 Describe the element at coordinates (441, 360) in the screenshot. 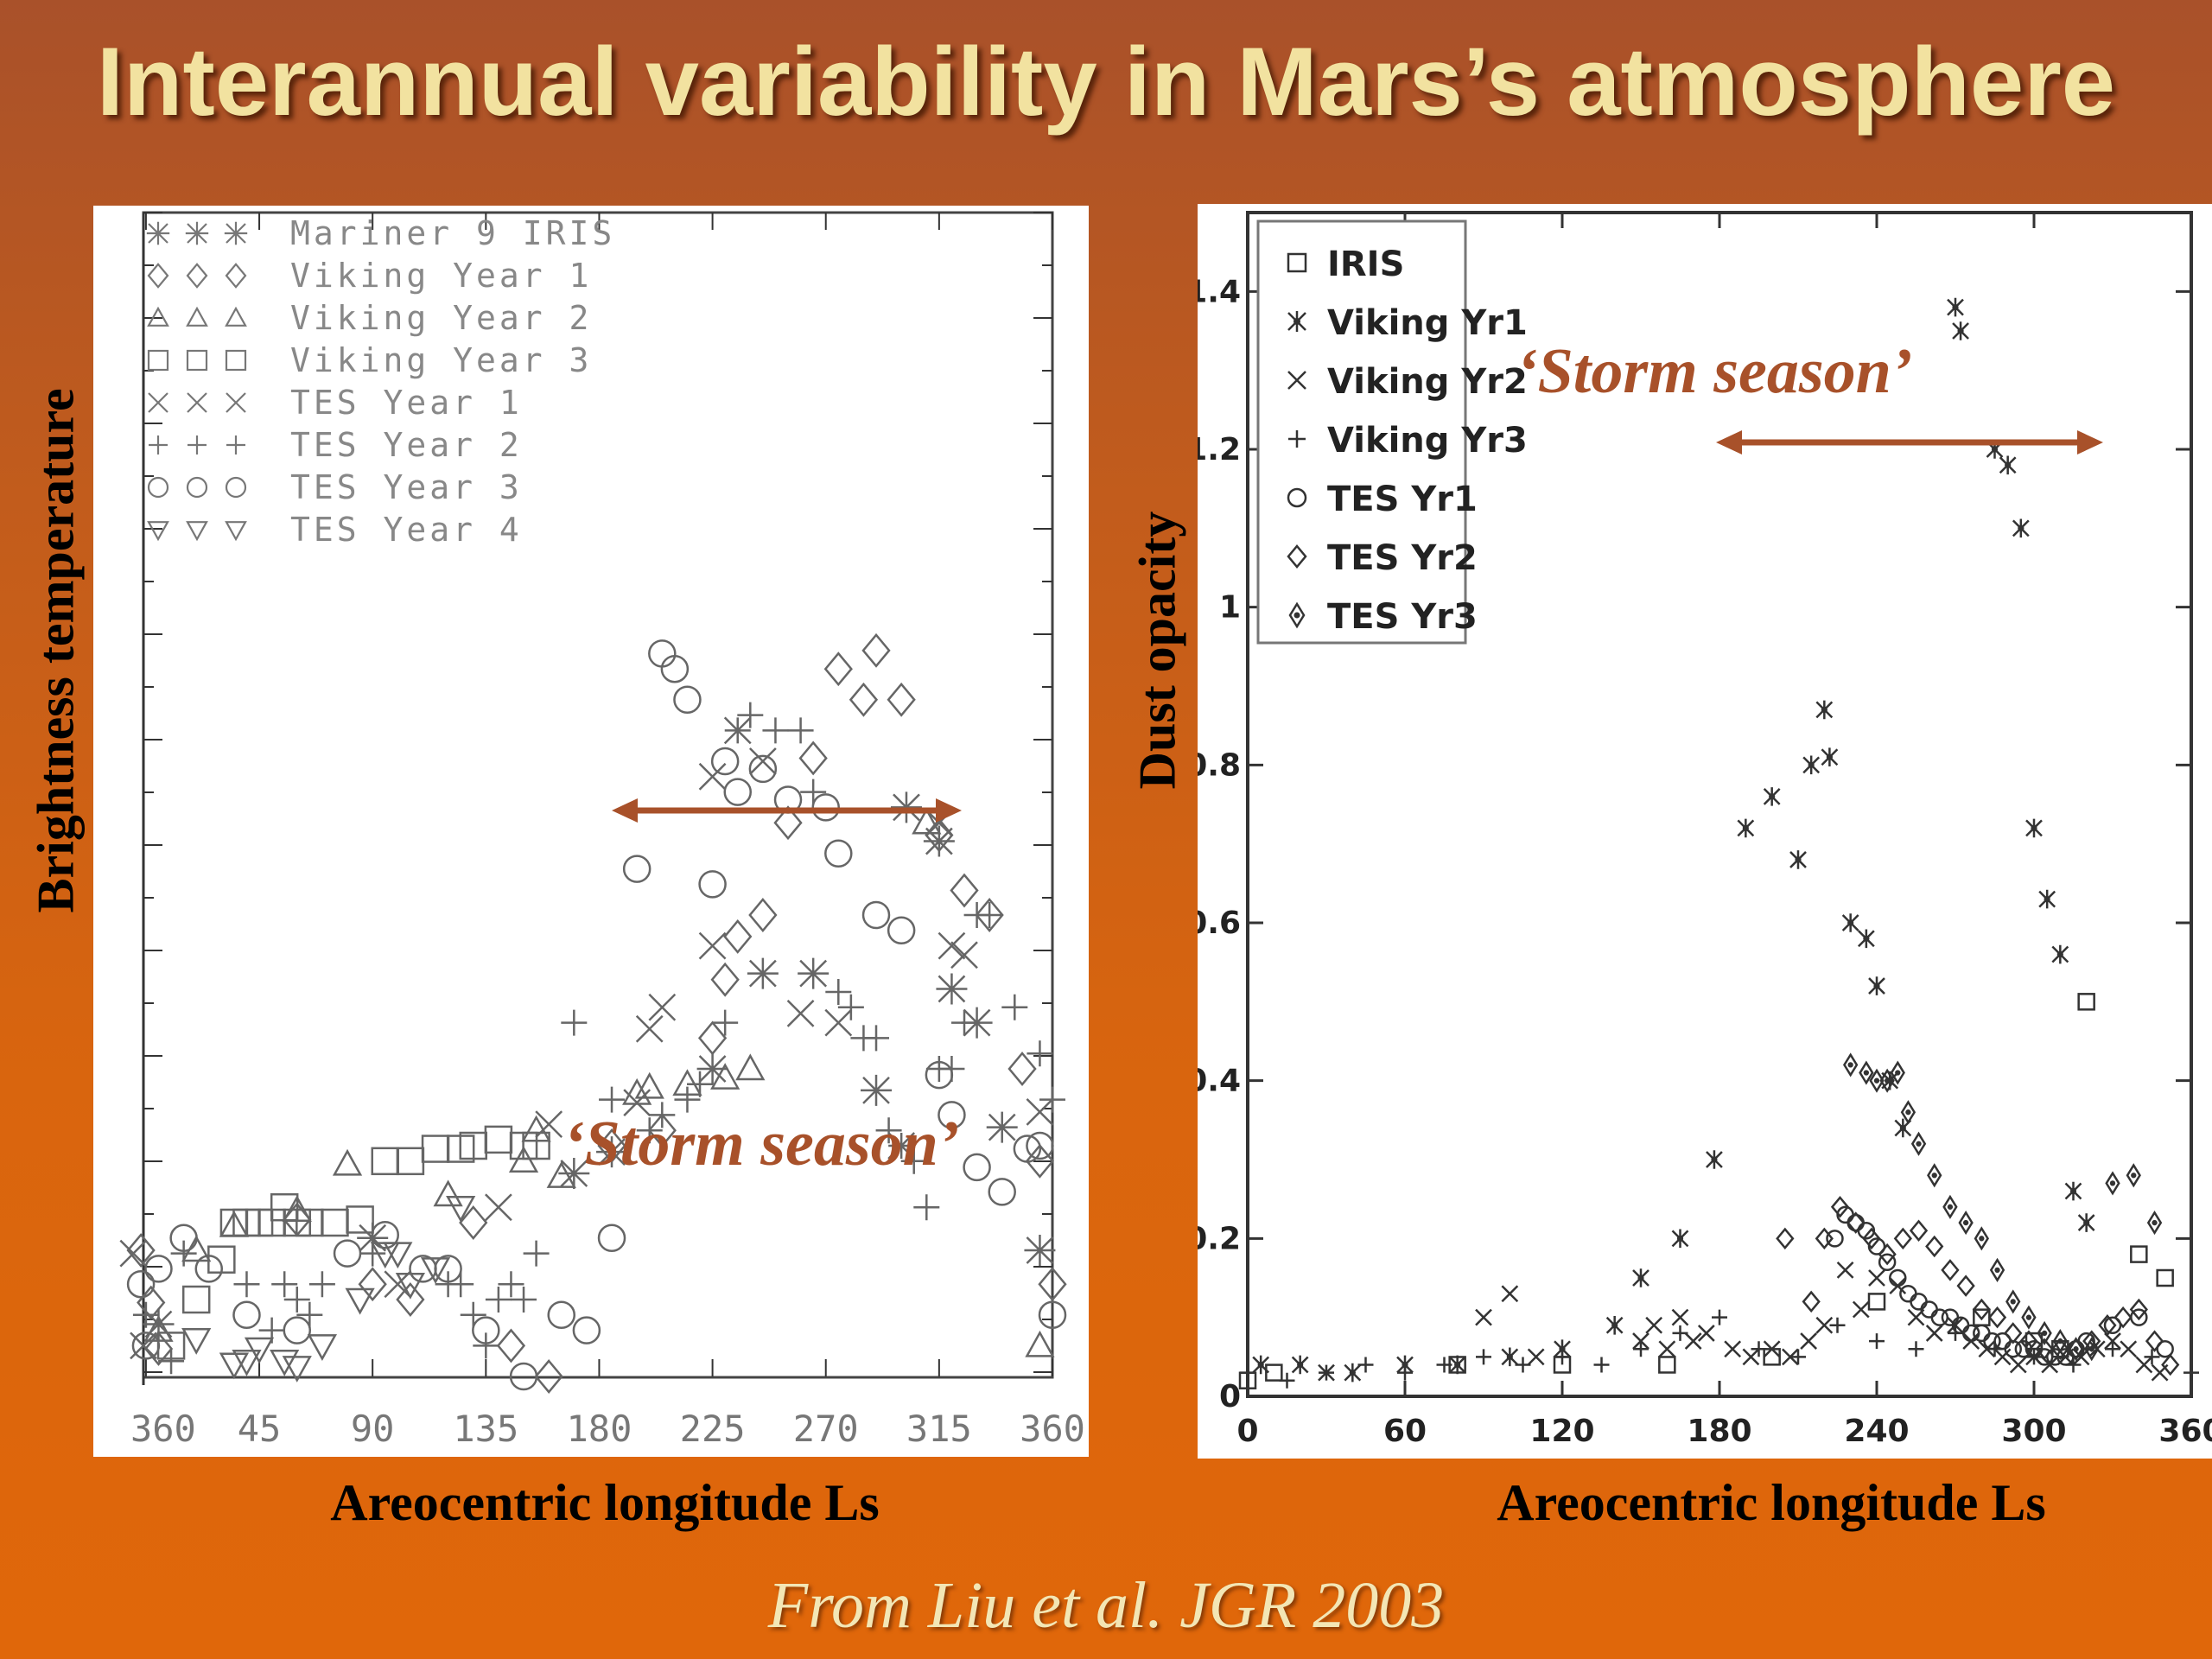

I see `legend-label-viking-year-3: Viking Year 3` at that location.